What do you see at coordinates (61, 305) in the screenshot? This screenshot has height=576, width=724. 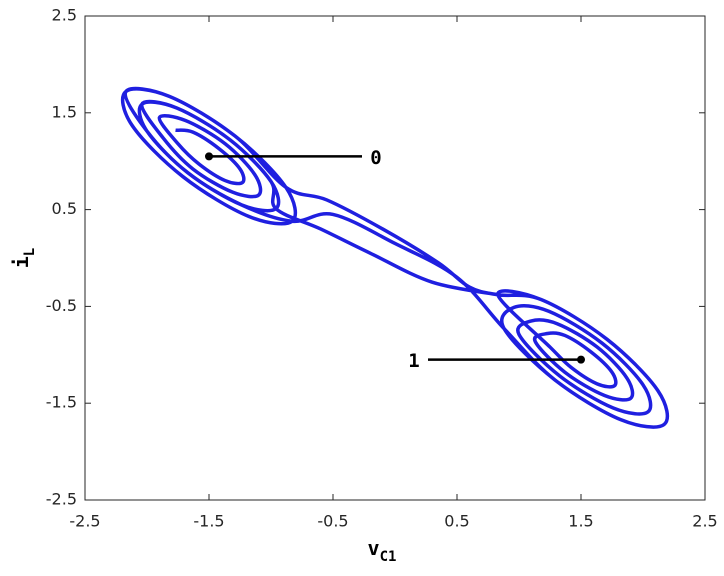 I see `y-tick-label: -0.5` at bounding box center [61, 305].